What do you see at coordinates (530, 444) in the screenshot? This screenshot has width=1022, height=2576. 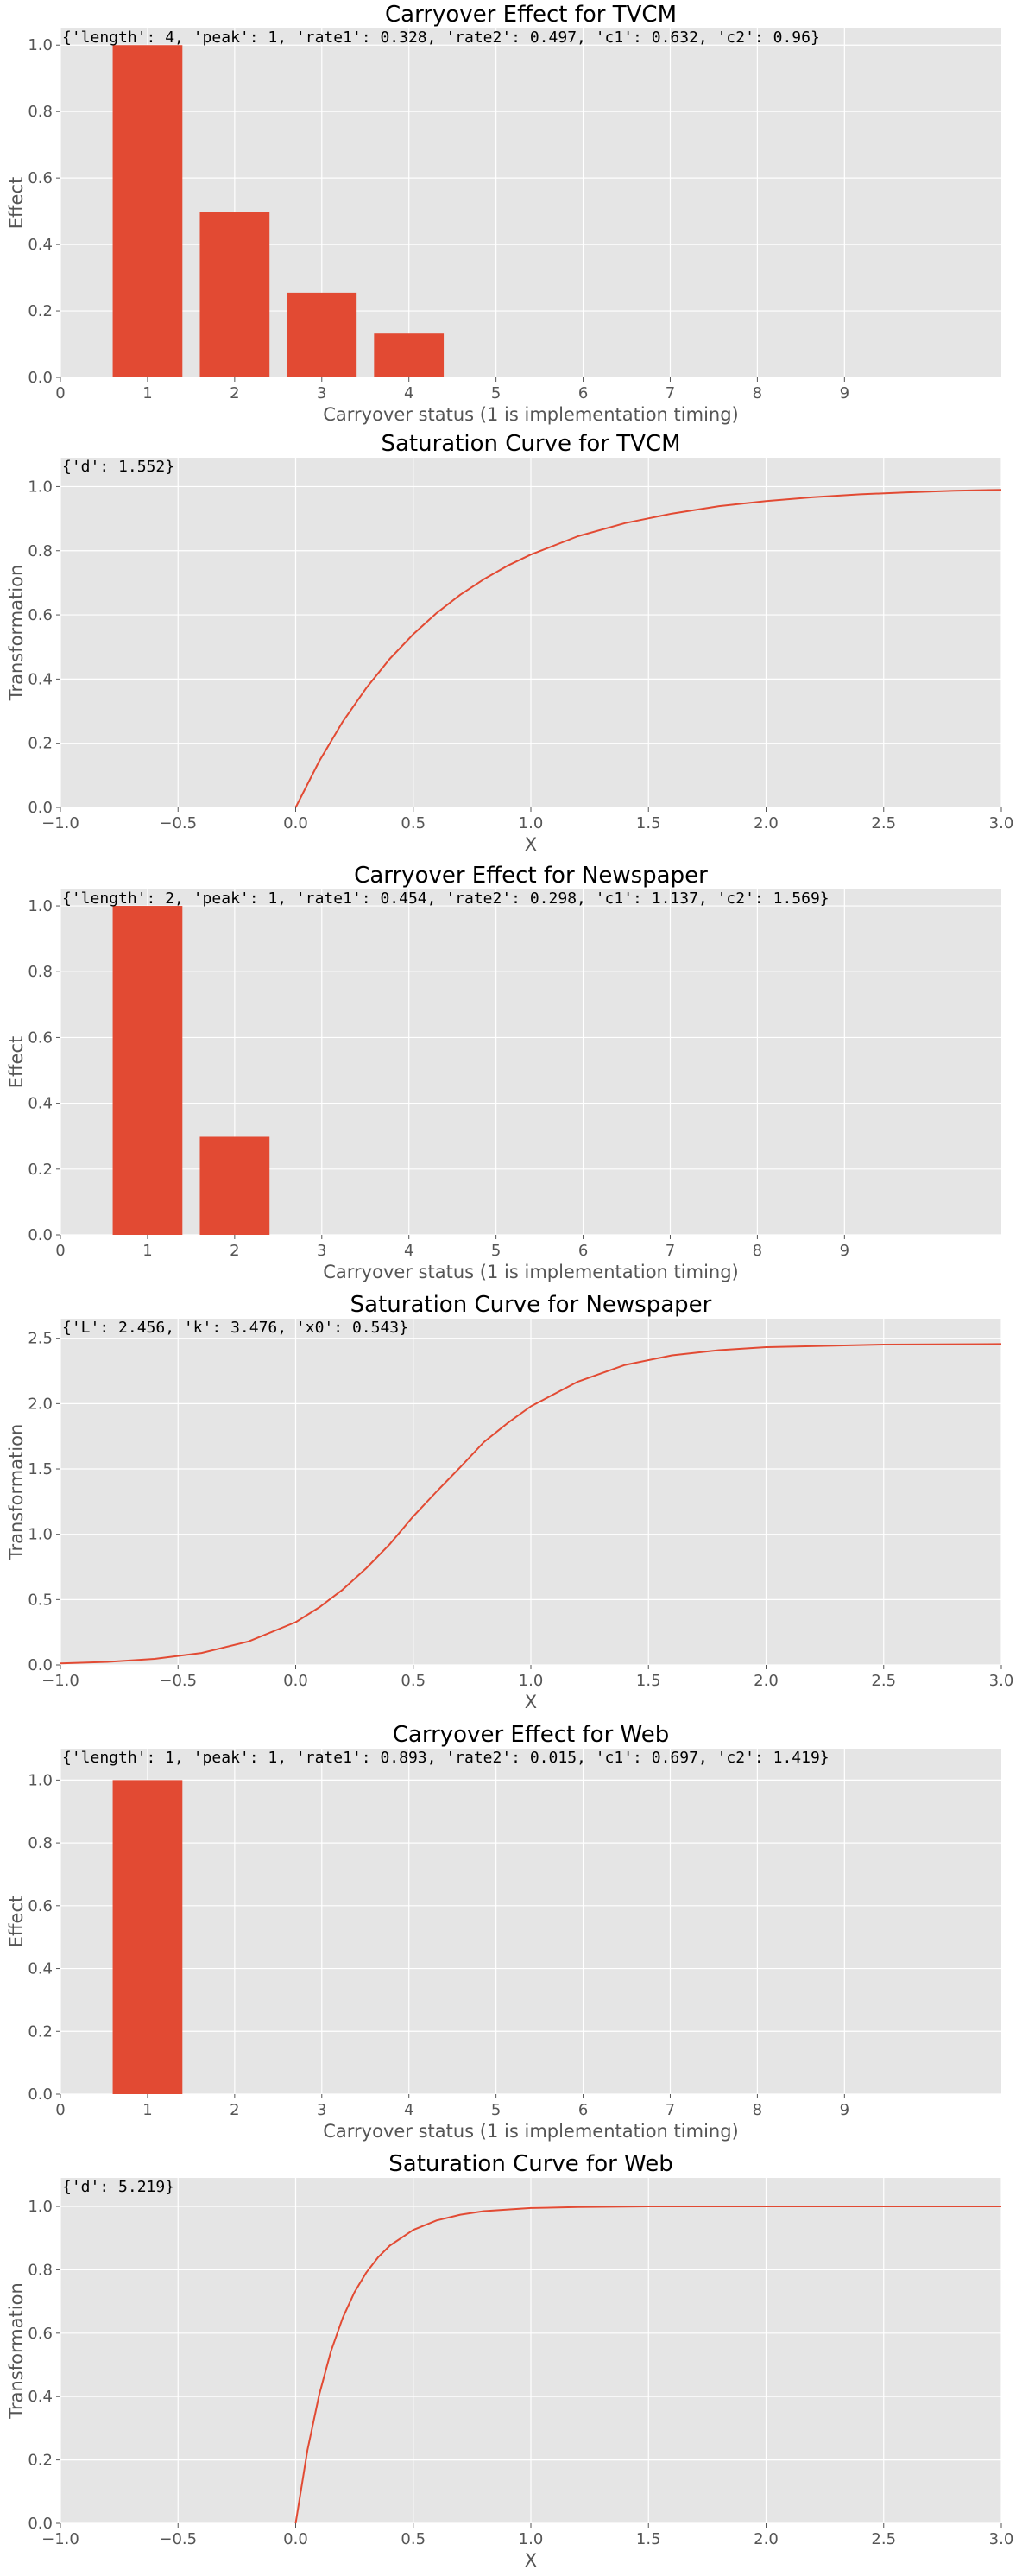 I see `chart-title: Saturation Curve for TVCM` at bounding box center [530, 444].